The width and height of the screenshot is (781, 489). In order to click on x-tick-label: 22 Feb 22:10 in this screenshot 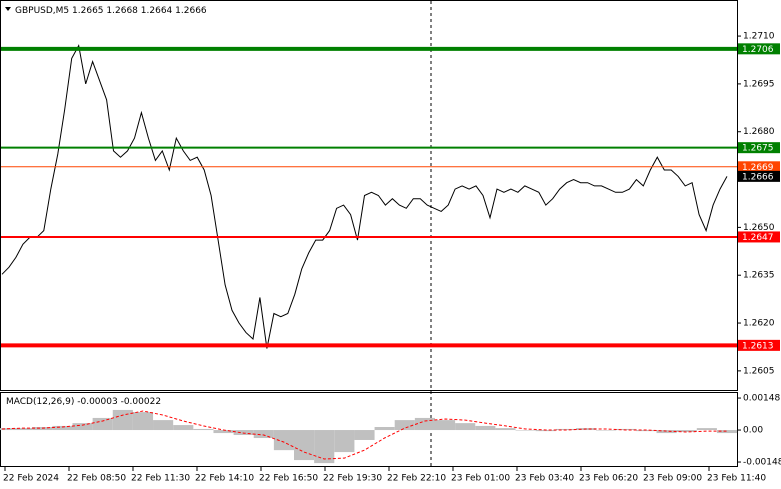, I will do `click(416, 479)`.